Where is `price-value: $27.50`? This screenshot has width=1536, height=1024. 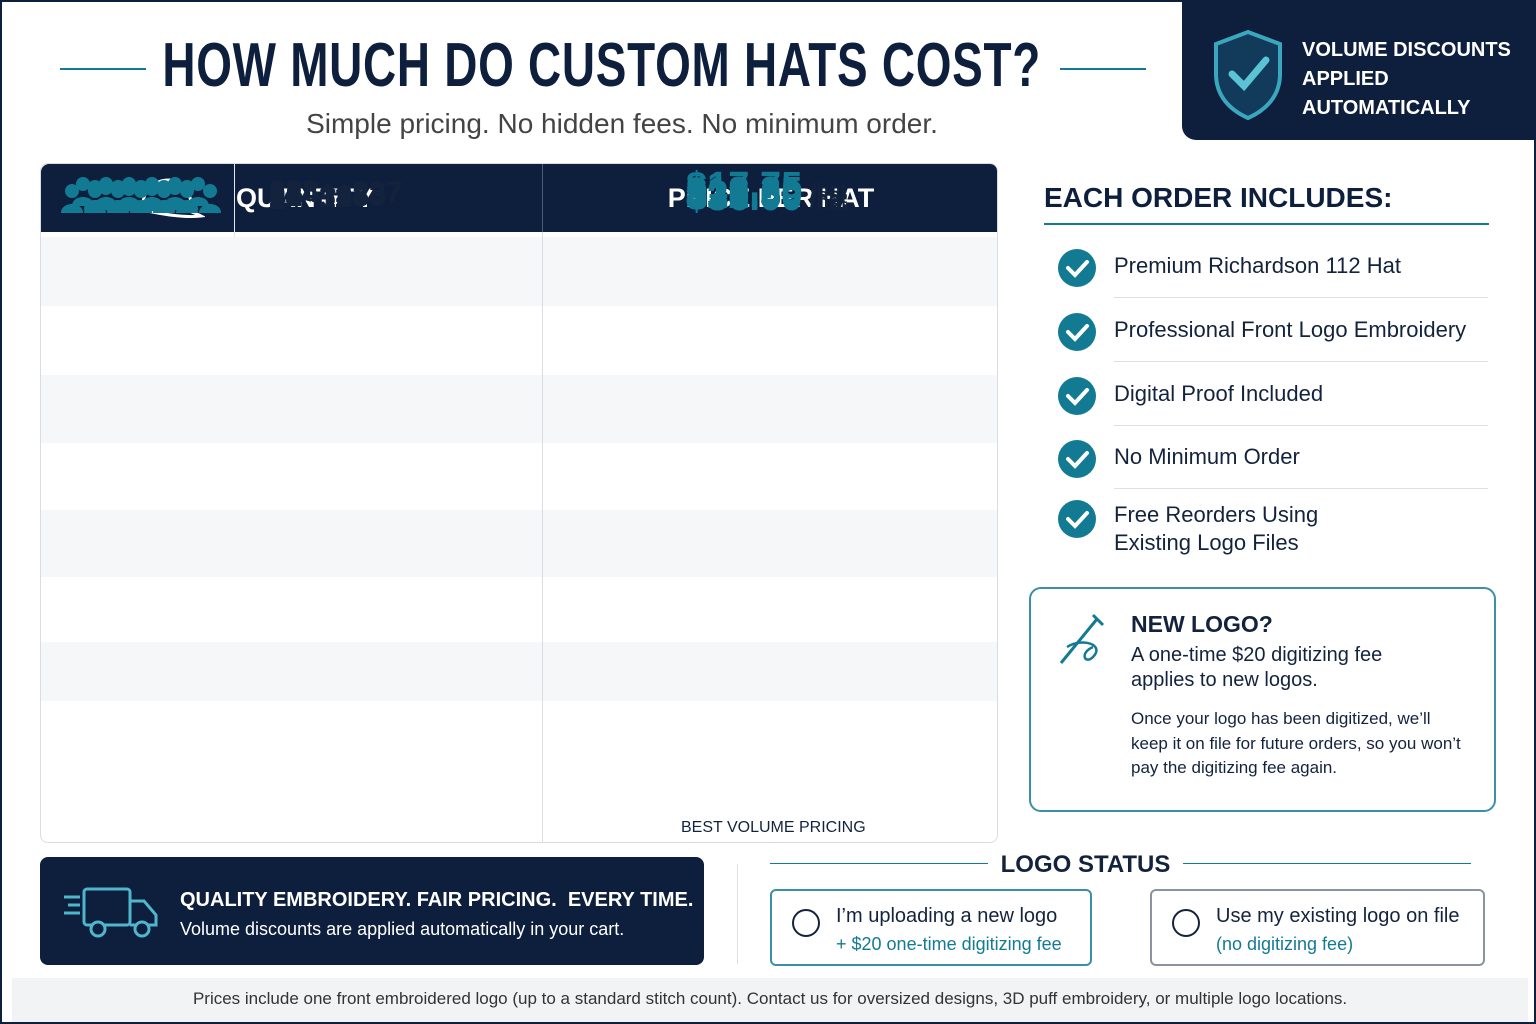 price-value: $27.50 is located at coordinates (744, 195).